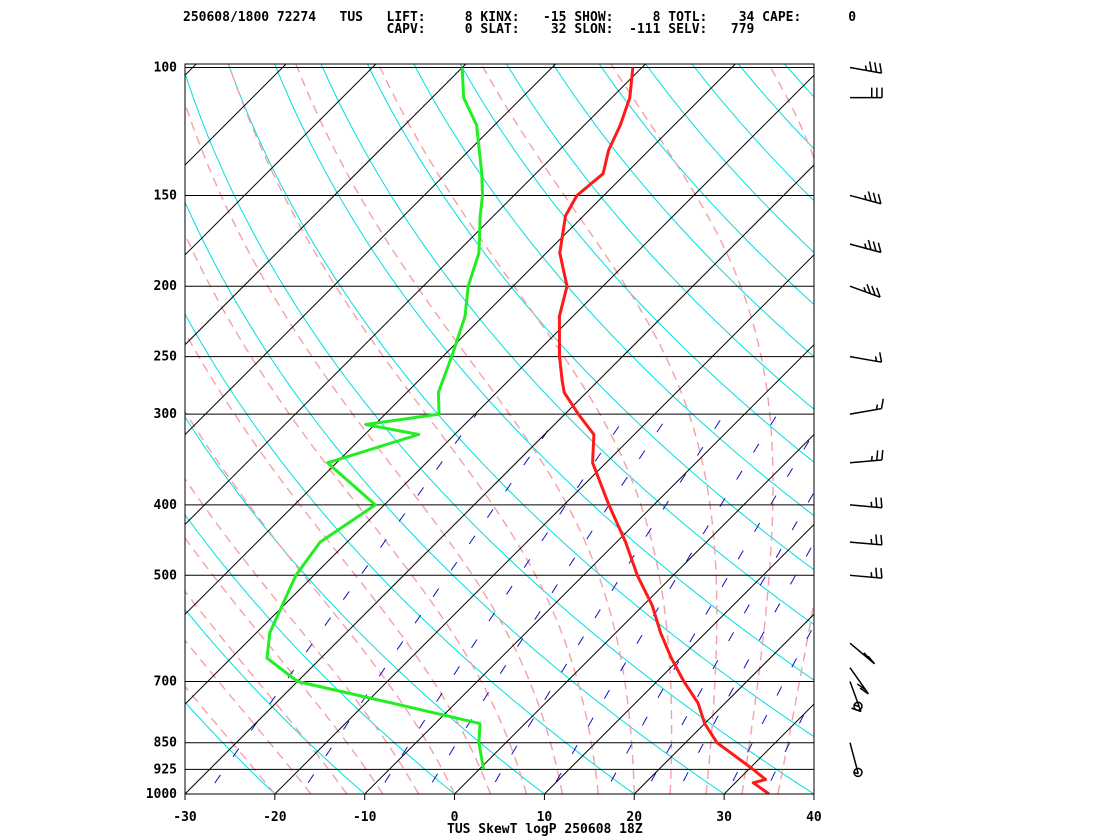 This screenshot has width=1120, height=840. I want to click on pressure-tick-label: 925, so click(165, 769).